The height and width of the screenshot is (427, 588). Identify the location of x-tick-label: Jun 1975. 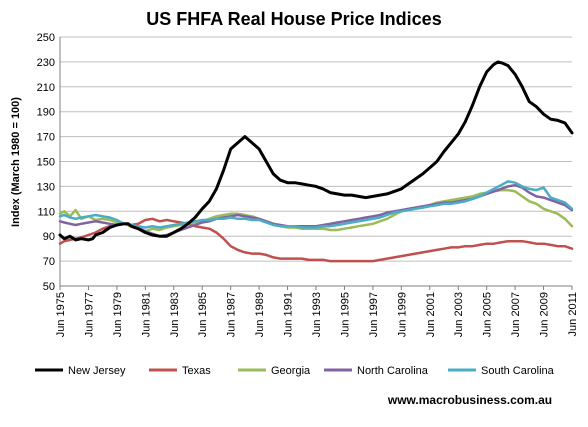
(61, 314).